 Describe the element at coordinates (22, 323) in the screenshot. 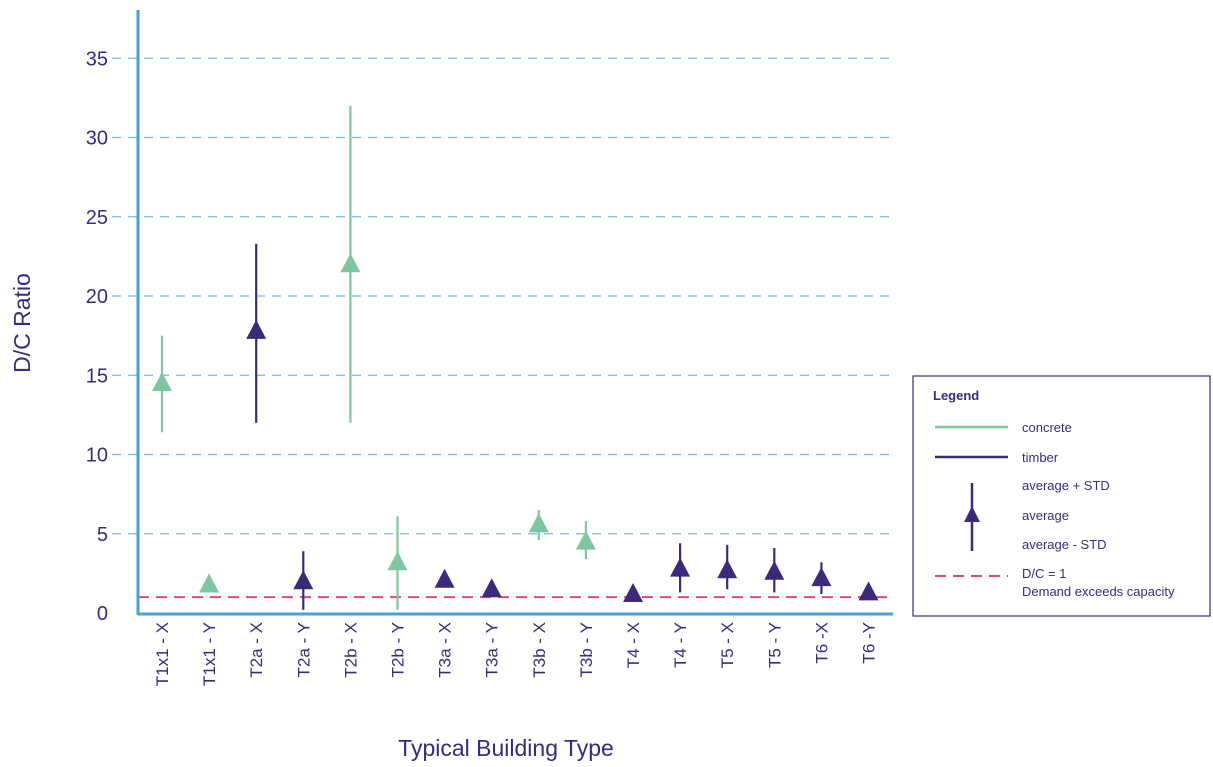

I see `y-axis-title: D/C Ratio` at that location.